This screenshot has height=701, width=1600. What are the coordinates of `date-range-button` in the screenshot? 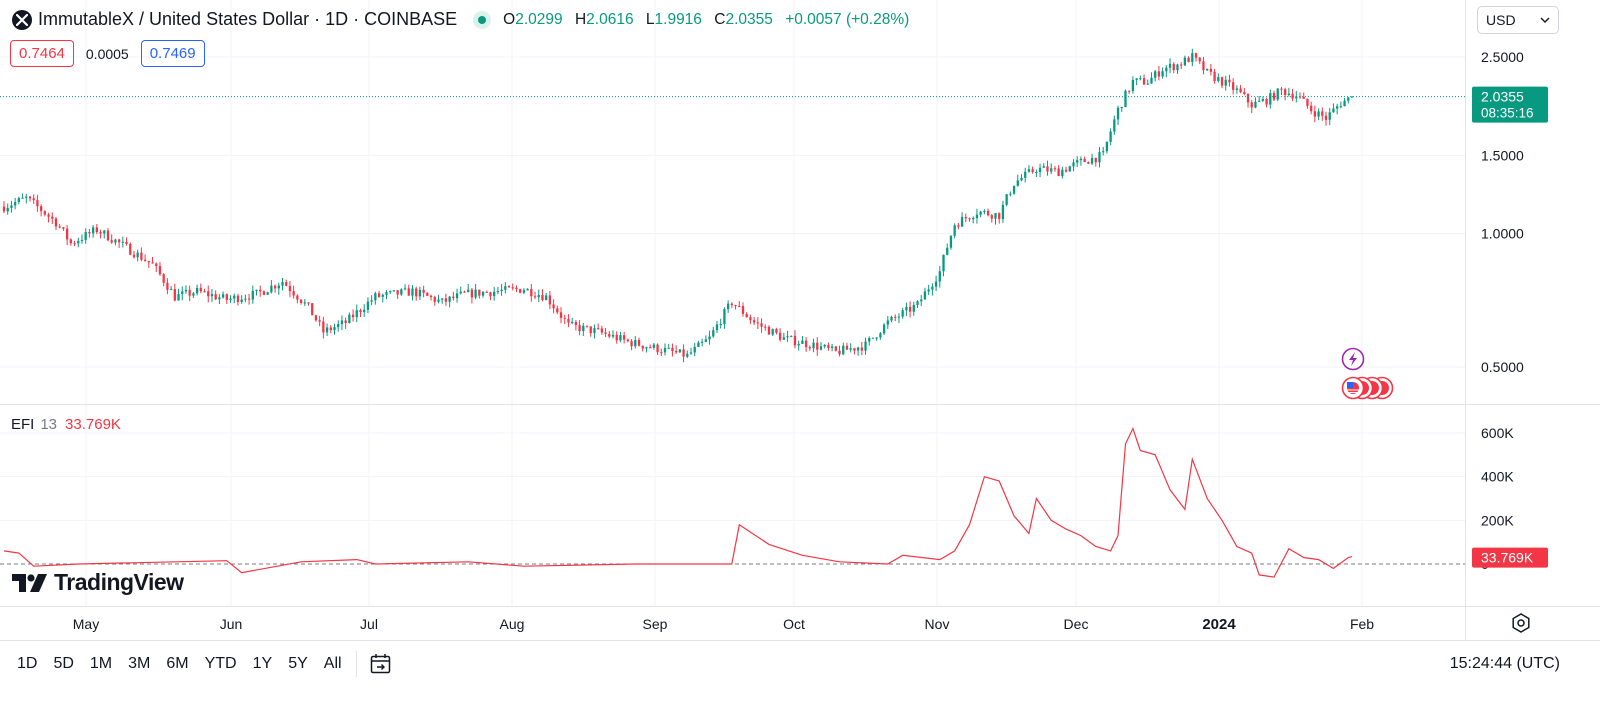 It's located at (381, 664).